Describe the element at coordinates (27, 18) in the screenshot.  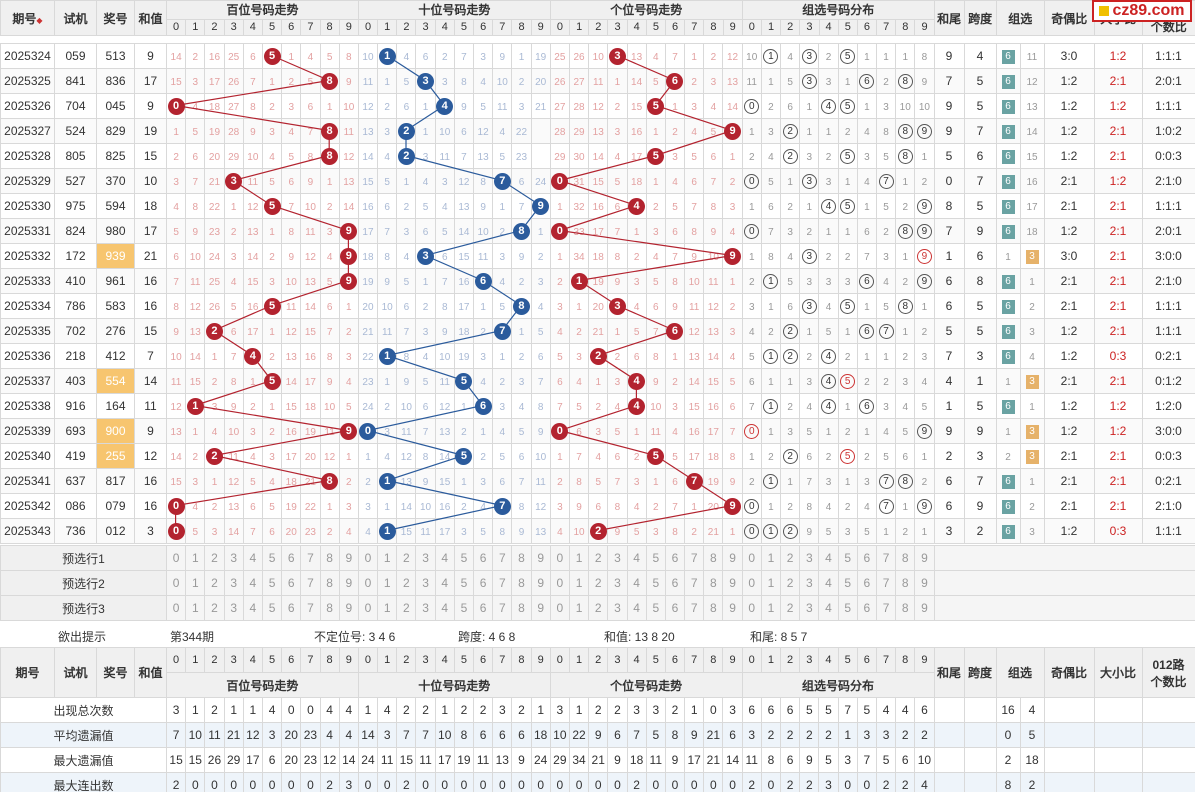
I see `col-header-period: 期号◆` at that location.